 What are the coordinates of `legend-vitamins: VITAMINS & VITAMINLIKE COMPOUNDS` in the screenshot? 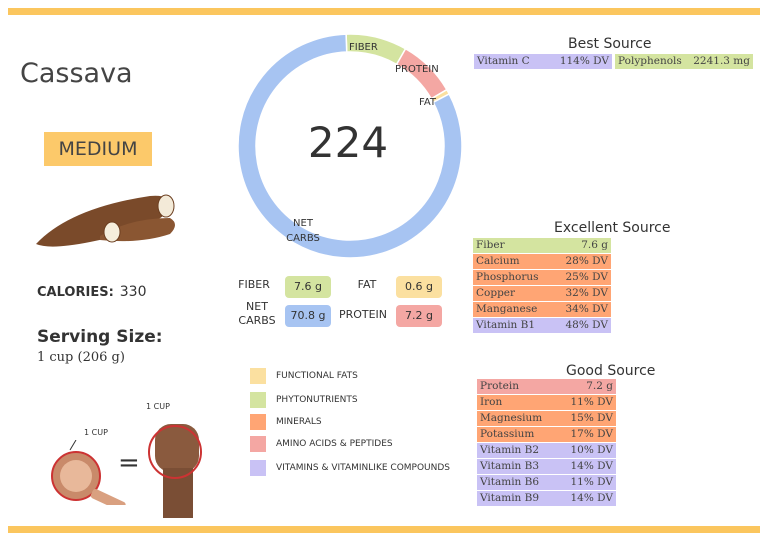 It's located at (350, 468).